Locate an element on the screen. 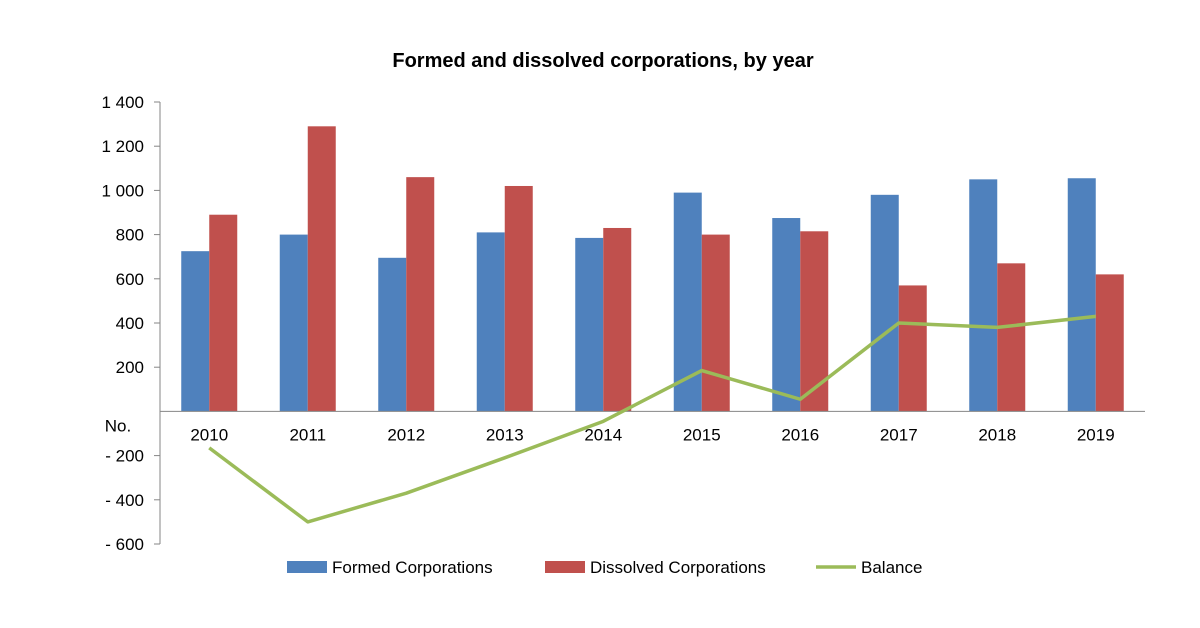  bar-dissolved-corporations-2013 is located at coordinates (518, 298).